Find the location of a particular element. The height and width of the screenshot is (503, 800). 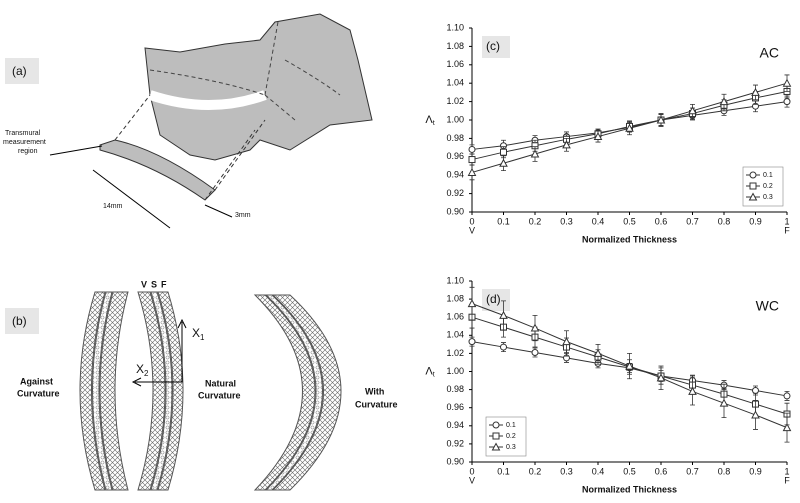

vessel is located at coordinates (245, 71).